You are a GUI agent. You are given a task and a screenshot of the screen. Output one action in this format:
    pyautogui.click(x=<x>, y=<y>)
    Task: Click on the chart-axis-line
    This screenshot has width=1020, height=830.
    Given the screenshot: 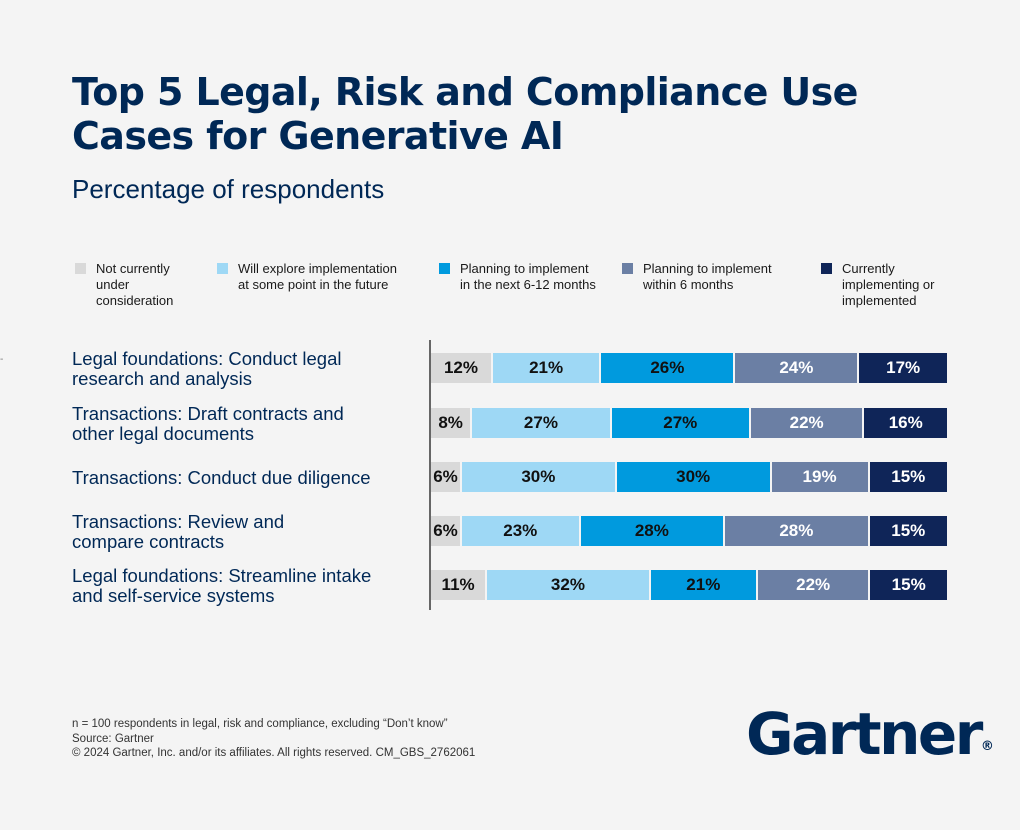 What is the action you would take?
    pyautogui.click(x=430, y=475)
    